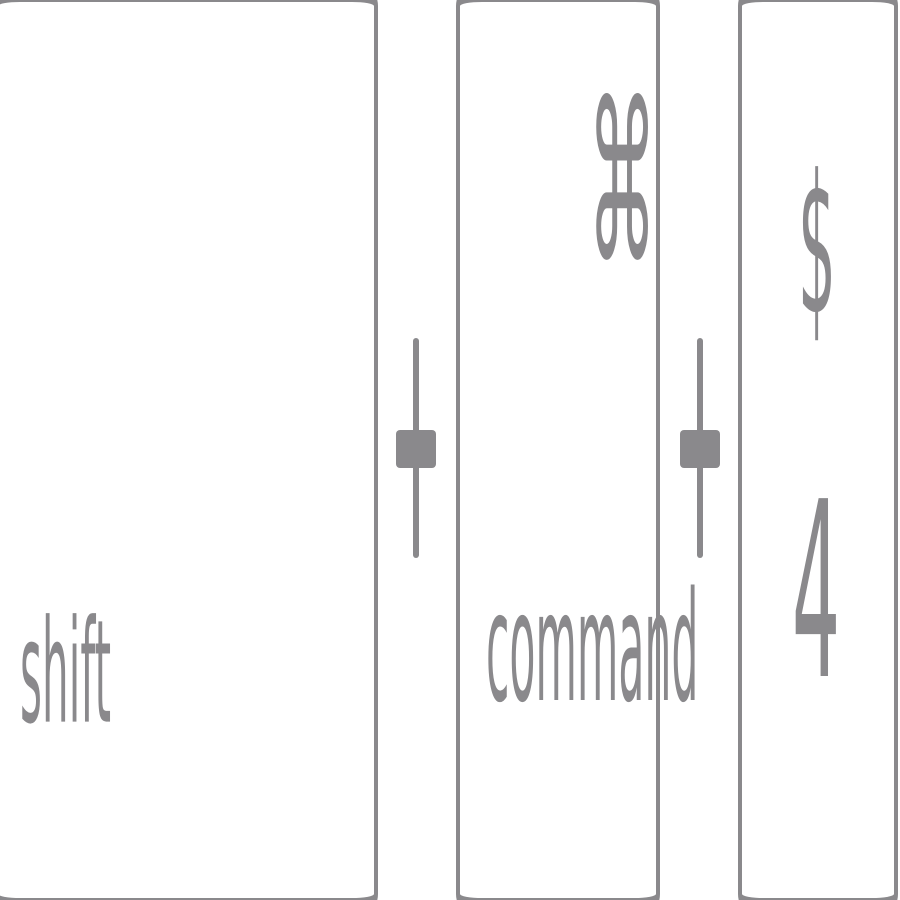 The image size is (900, 900). What do you see at coordinates (817, 246) in the screenshot?
I see `dollar-symbol: $` at bounding box center [817, 246].